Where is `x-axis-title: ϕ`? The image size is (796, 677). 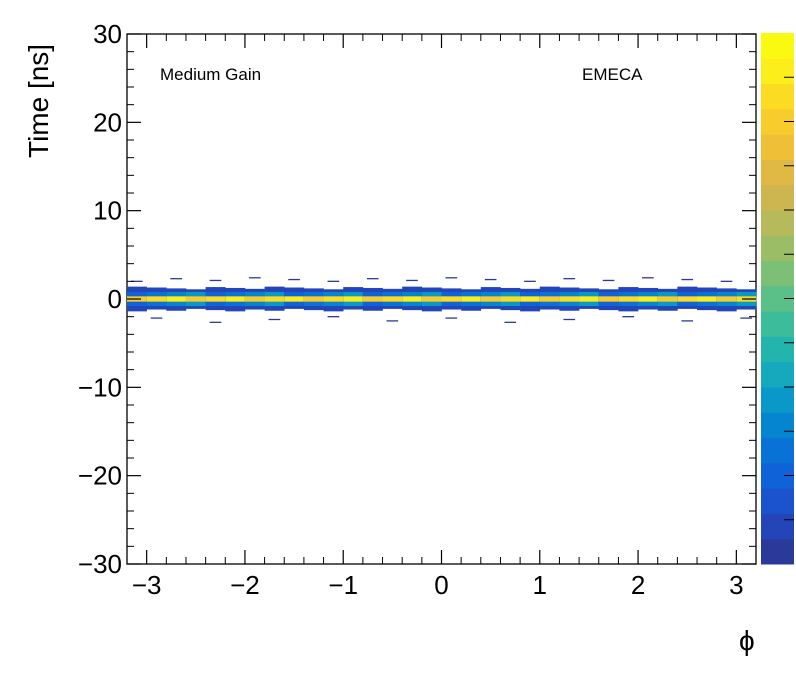
x-axis-title: ϕ is located at coordinates (747, 640).